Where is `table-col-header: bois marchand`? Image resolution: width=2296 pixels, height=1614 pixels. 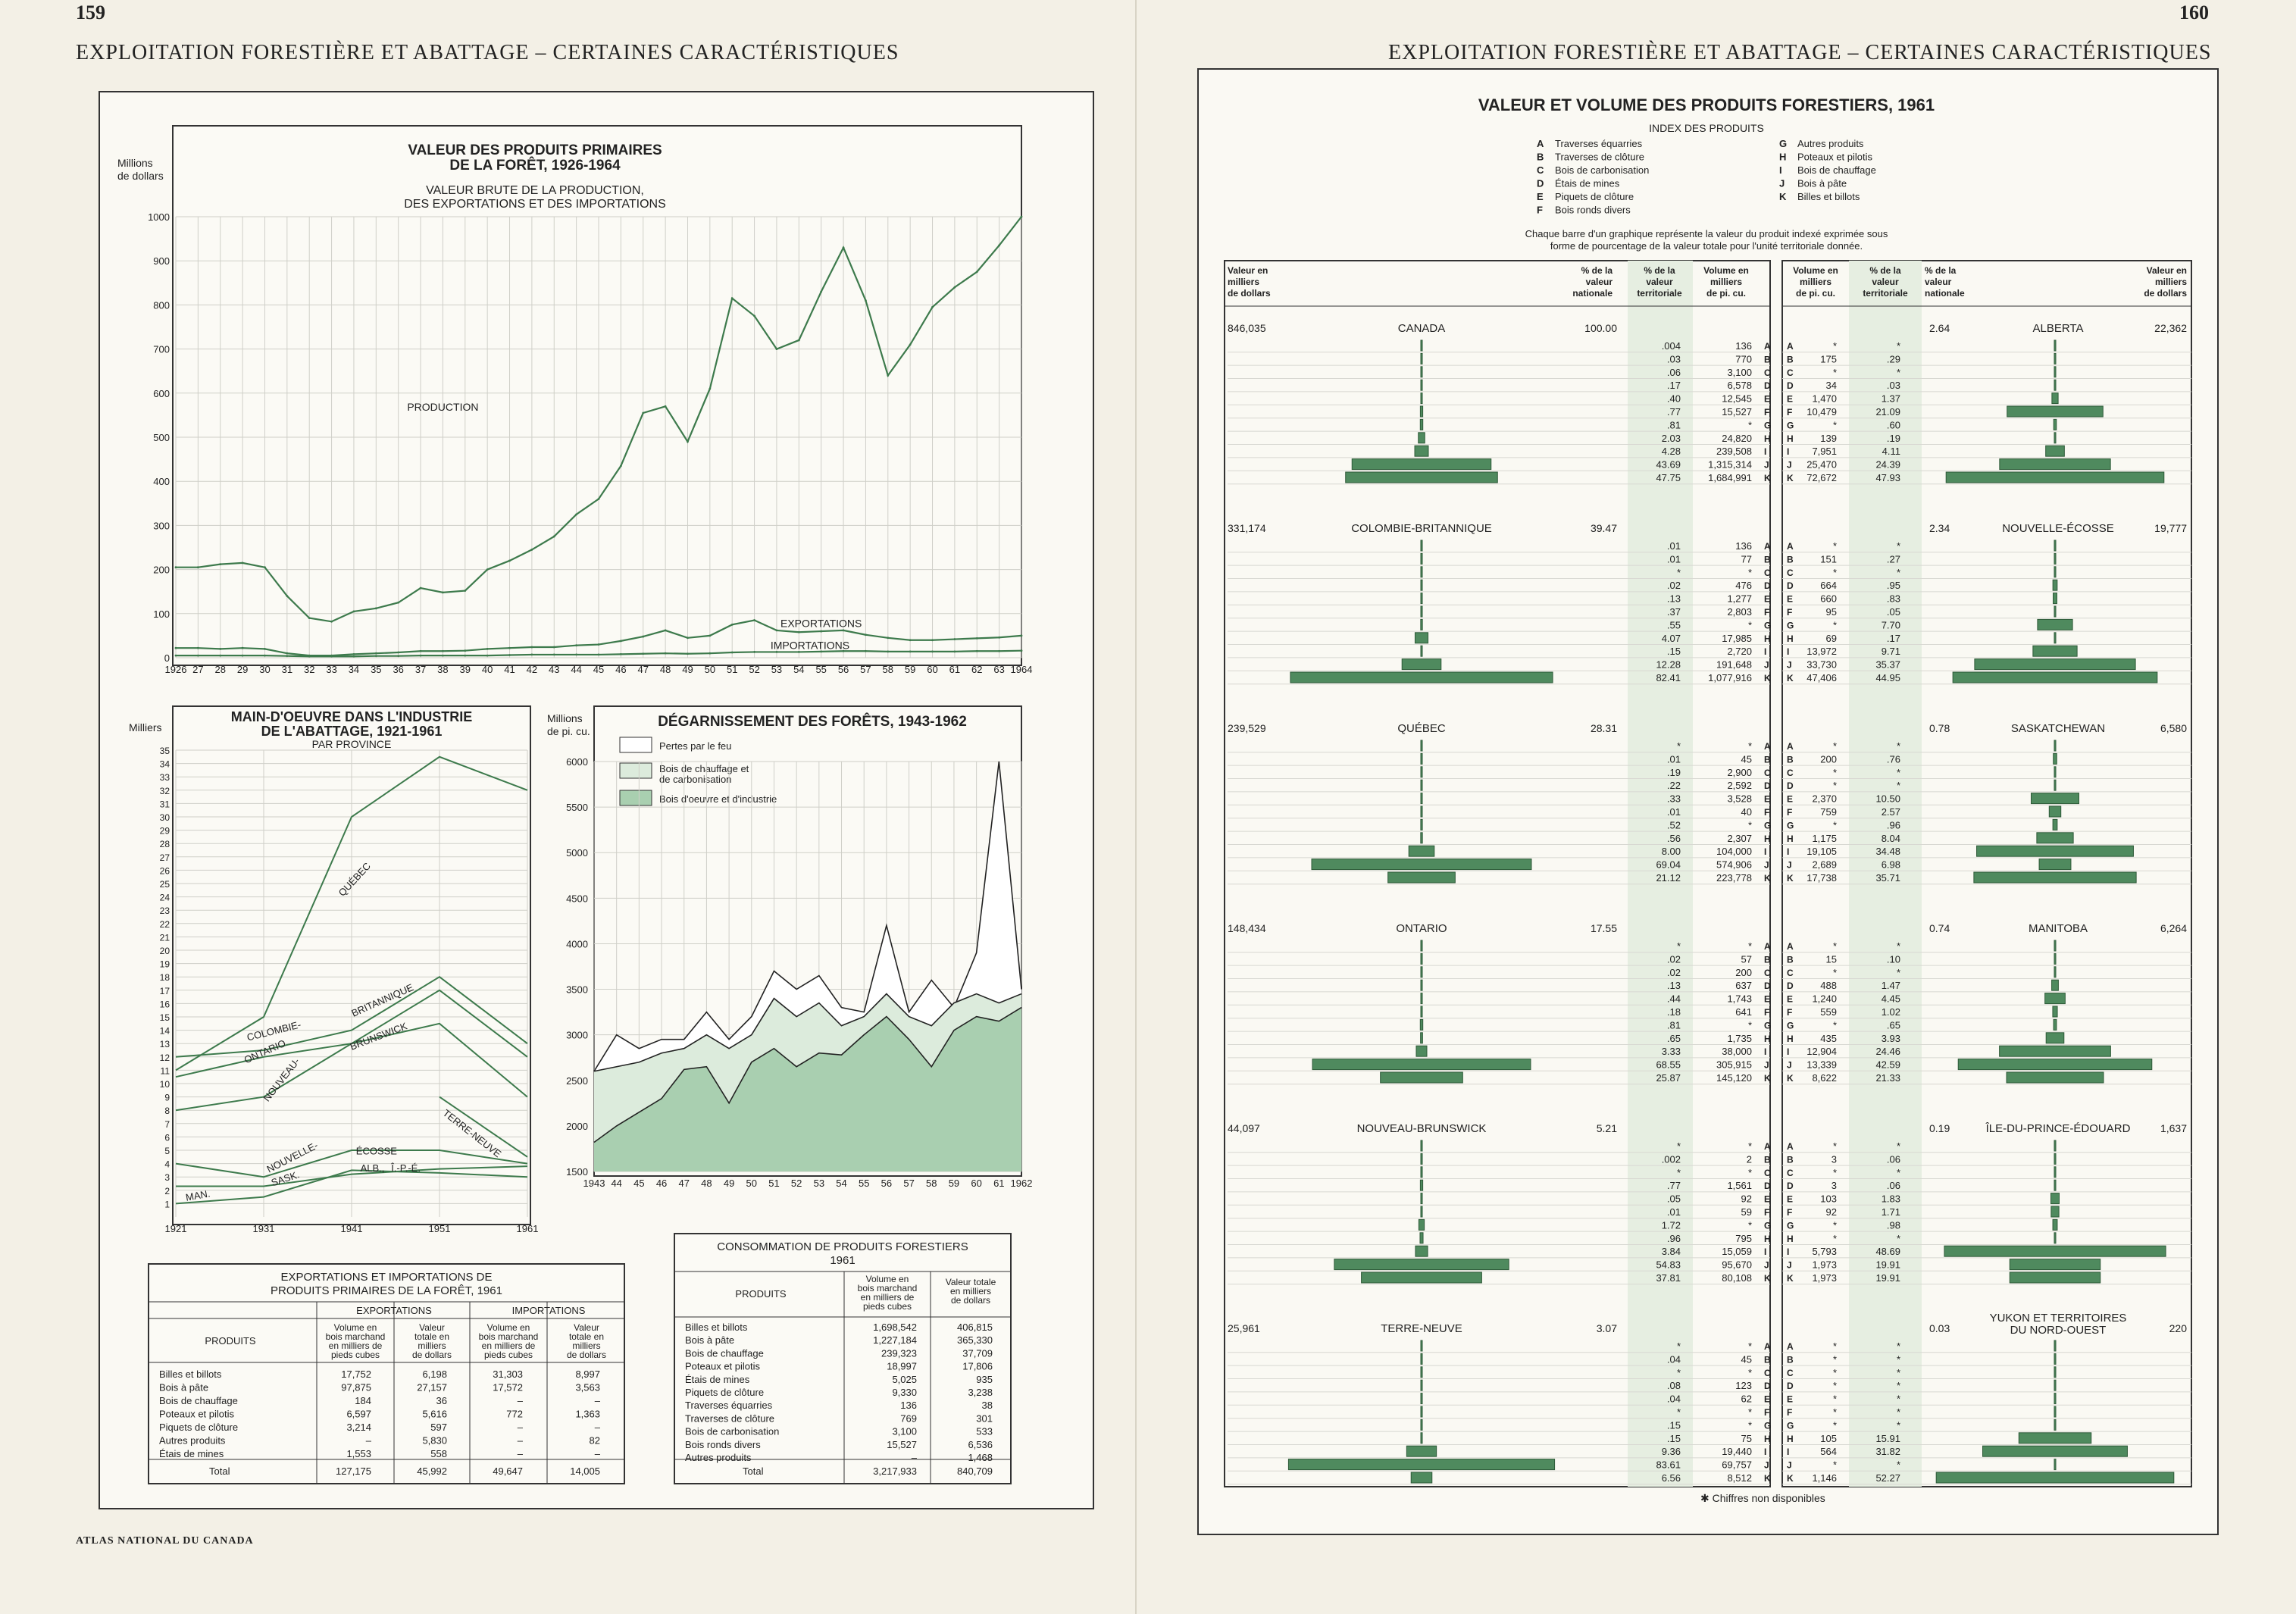 table-col-header: bois marchand is located at coordinates (888, 1288).